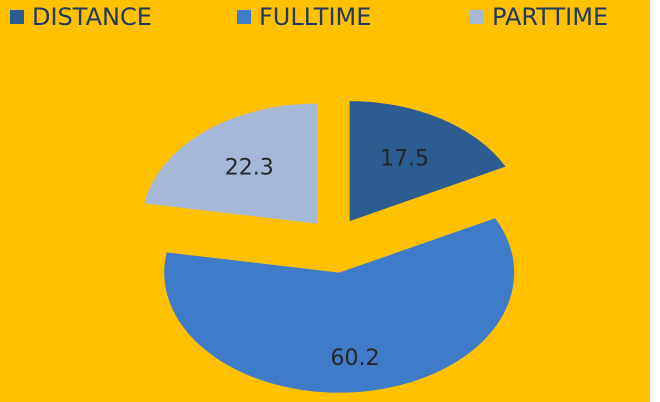 This screenshot has width=660, height=402. What do you see at coordinates (550, 17) in the screenshot?
I see `legend-label: PARTTIME` at bounding box center [550, 17].